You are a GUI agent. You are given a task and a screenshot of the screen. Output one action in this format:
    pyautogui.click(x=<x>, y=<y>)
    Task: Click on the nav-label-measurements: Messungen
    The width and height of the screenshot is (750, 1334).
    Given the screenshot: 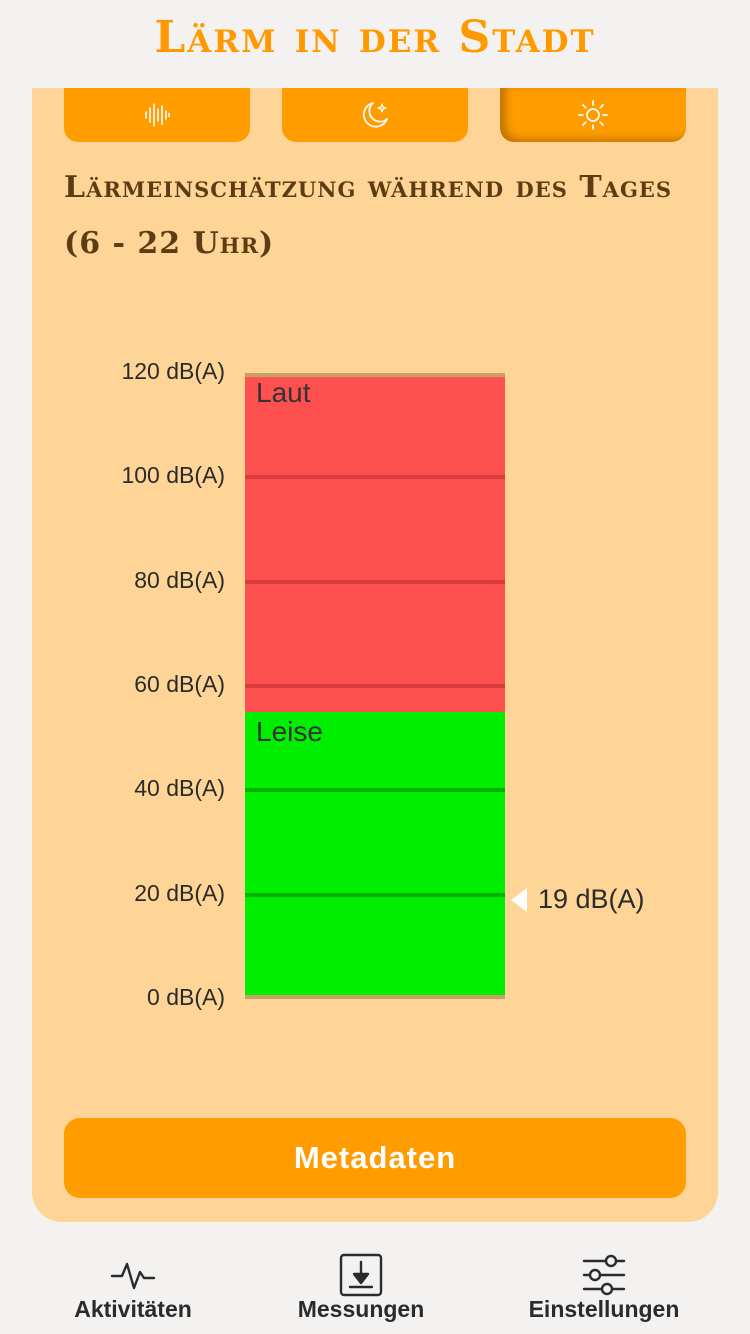 What is the action you would take?
    pyautogui.click(x=361, y=1309)
    